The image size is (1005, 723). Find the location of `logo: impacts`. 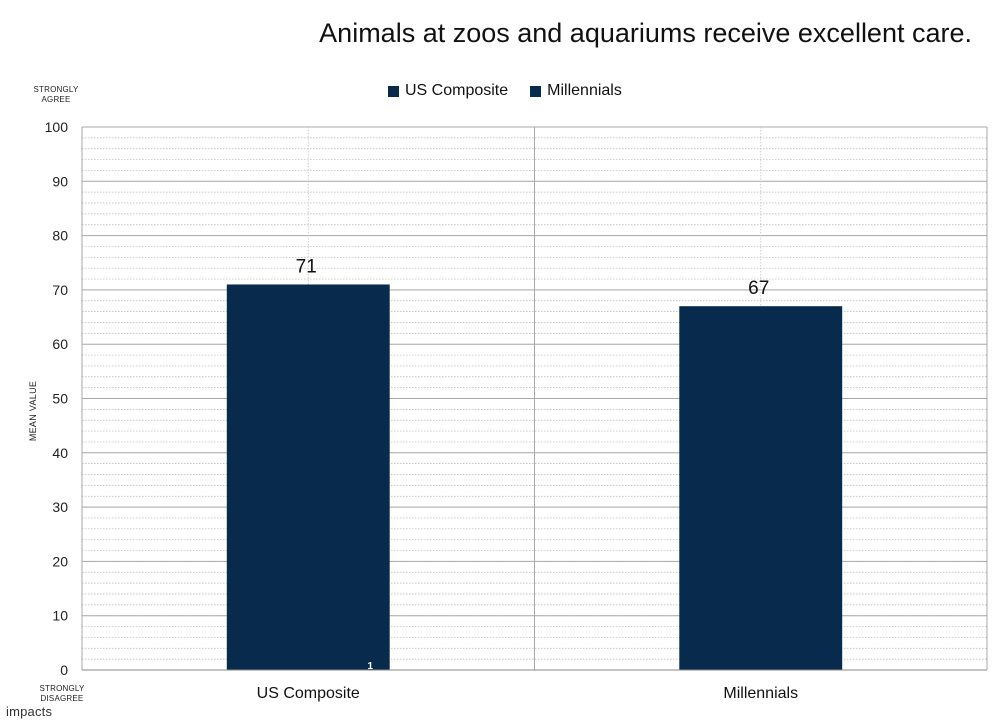

logo: impacts is located at coordinates (29, 711).